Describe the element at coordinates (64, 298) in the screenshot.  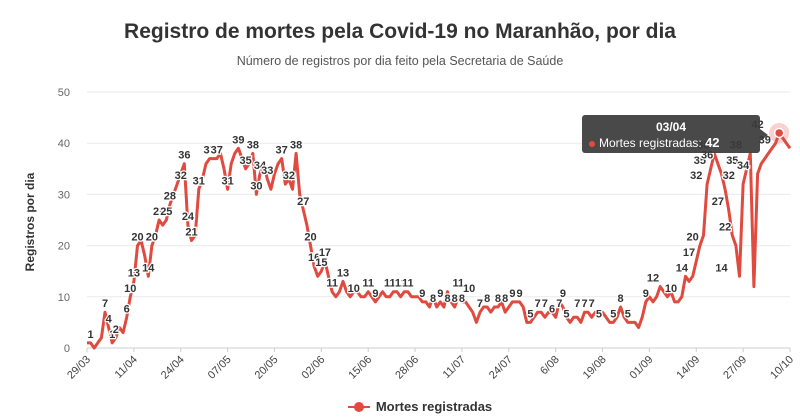
I see `y-tick-label: 10` at that location.